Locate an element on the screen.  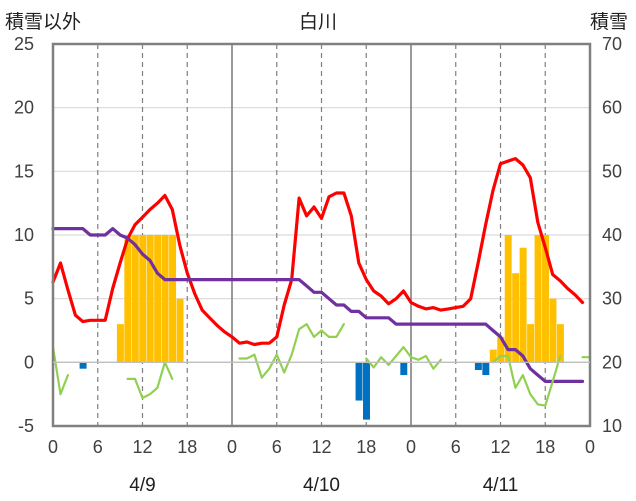
left-tick-label: 10 is located at coordinates (24, 235).